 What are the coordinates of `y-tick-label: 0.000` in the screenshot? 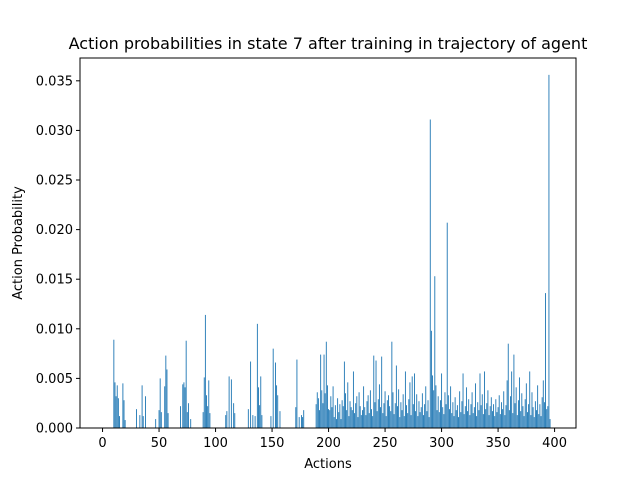 It's located at (54, 429).